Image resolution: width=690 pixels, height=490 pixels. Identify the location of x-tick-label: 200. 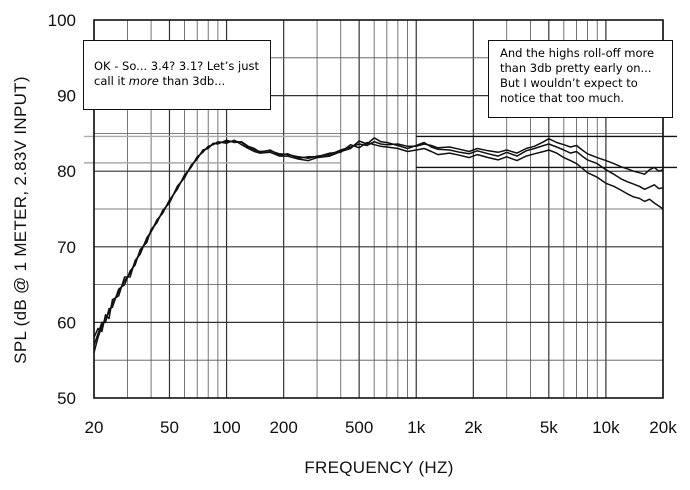
(283, 427).